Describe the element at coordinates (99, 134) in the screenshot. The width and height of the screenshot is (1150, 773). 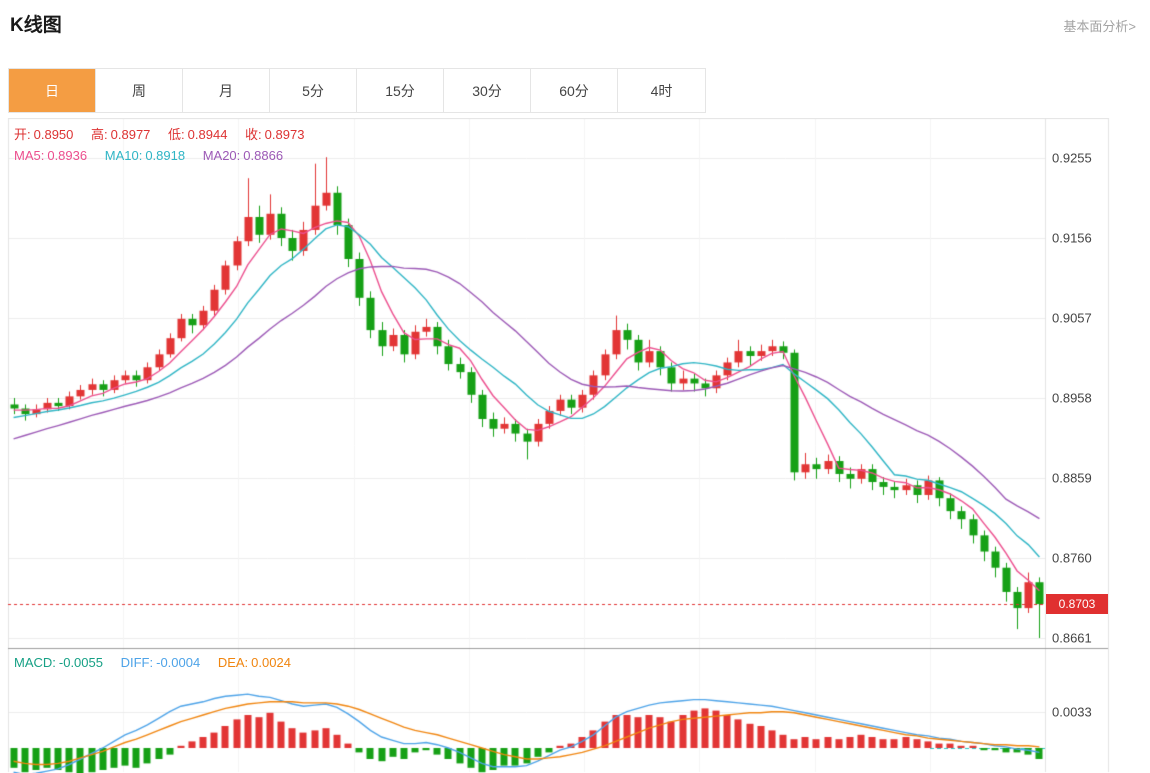
I see `high-label: 高:` at that location.